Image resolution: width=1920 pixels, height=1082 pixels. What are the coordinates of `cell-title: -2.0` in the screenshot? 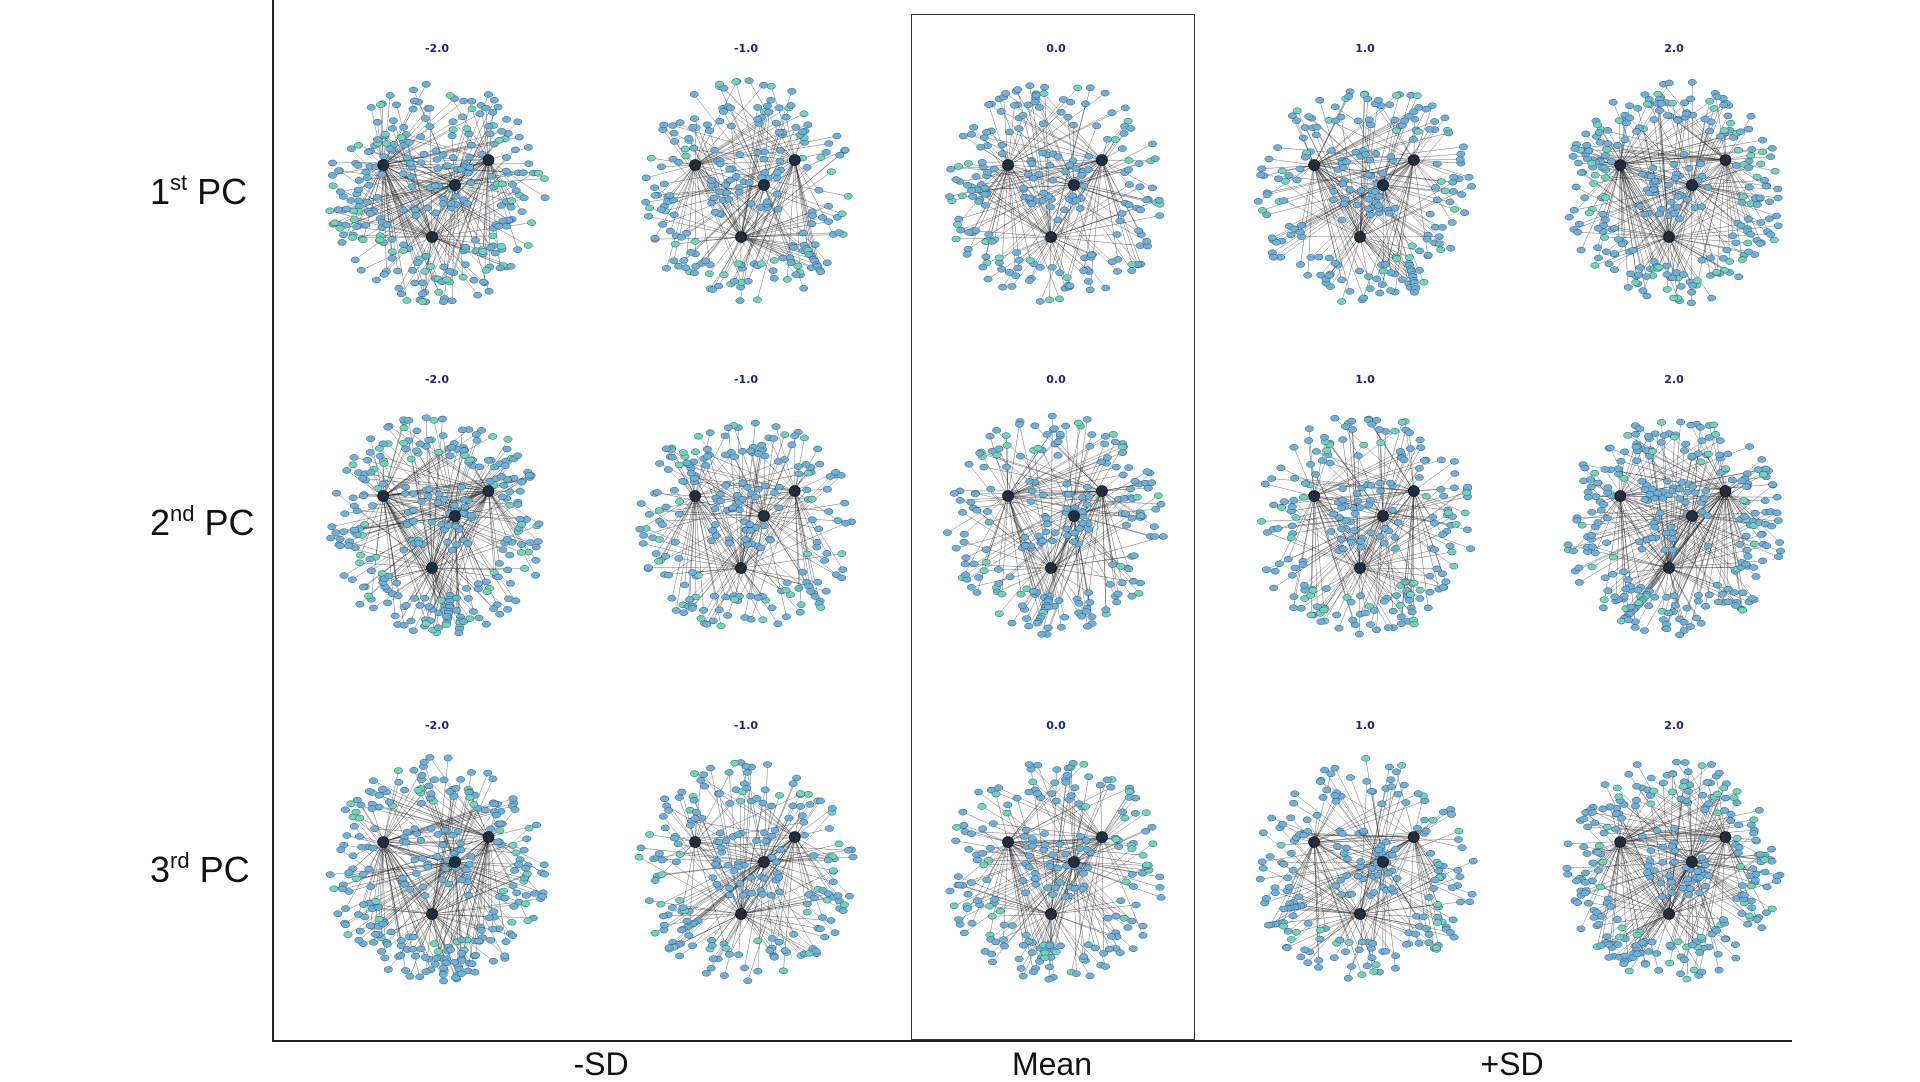 It's located at (437, 725).